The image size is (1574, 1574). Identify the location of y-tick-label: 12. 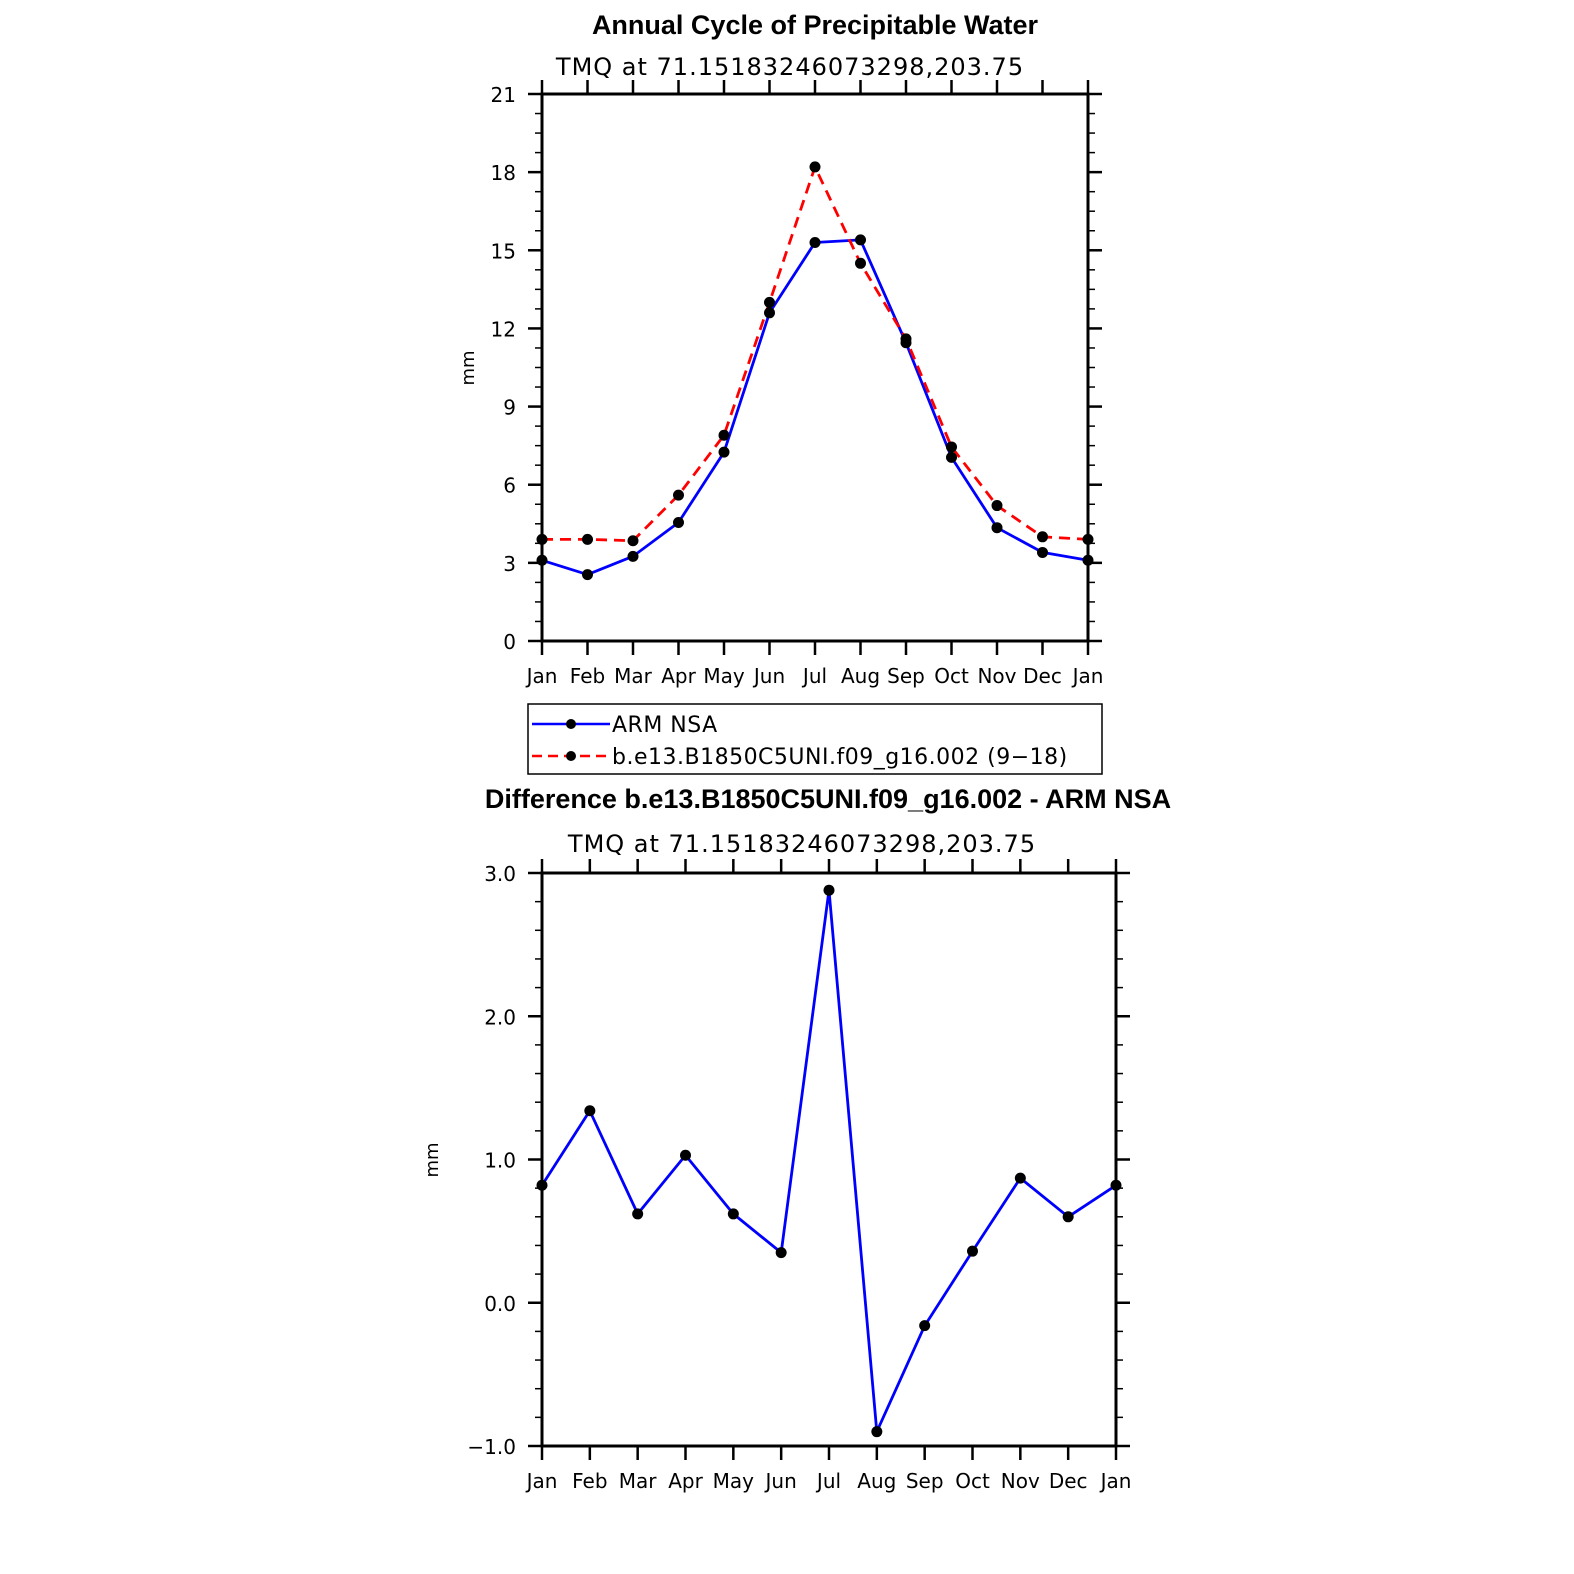
(503, 329).